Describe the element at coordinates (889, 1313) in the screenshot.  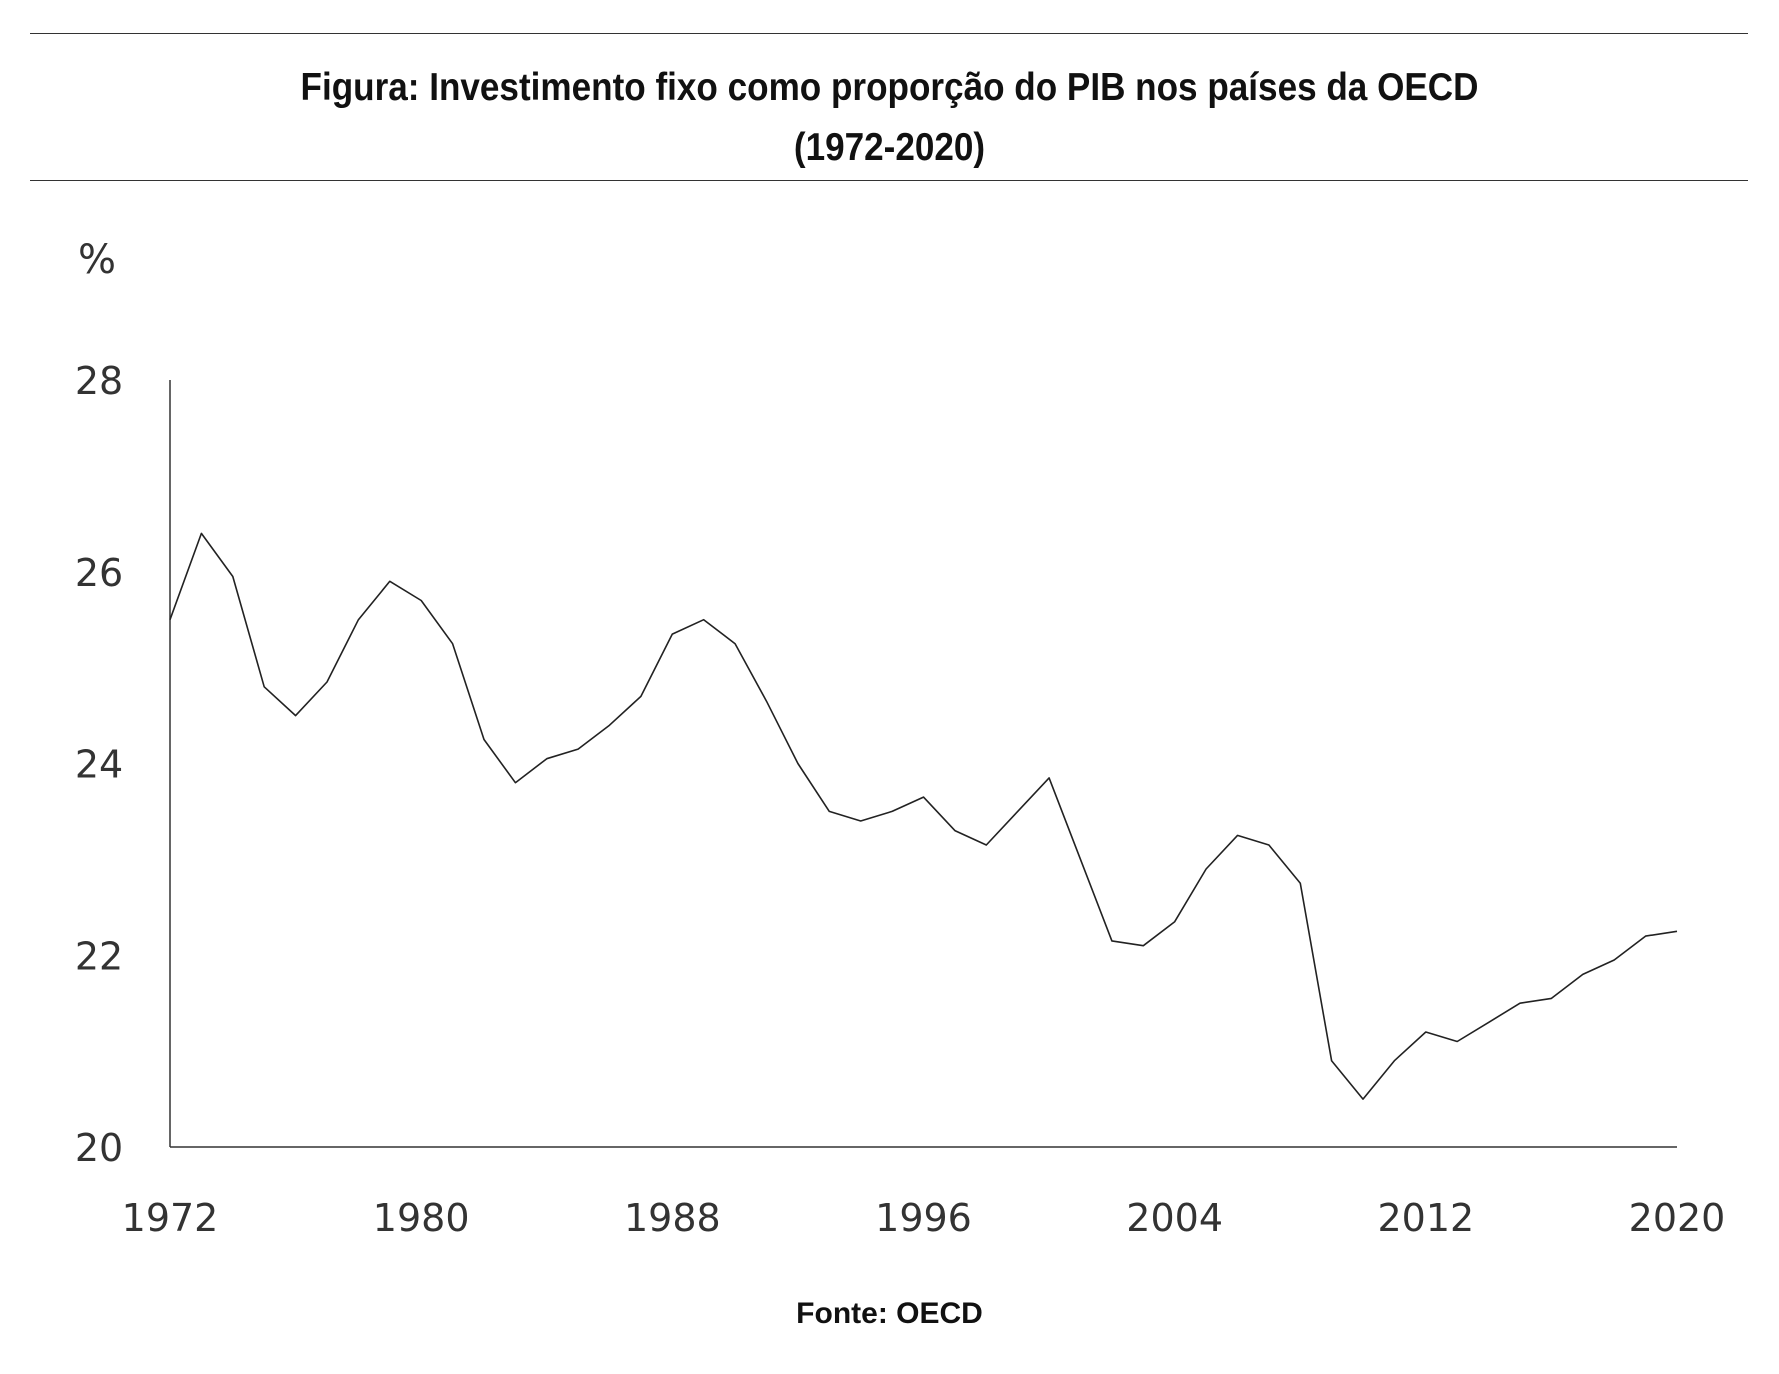
I see `source-note: Fonte: OECD` at that location.